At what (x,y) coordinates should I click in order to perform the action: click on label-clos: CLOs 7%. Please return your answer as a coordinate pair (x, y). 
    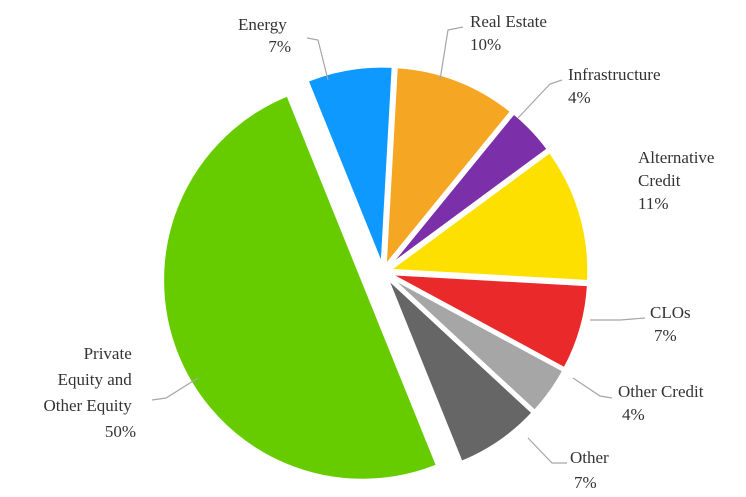
    Looking at the image, I should click on (672, 324).